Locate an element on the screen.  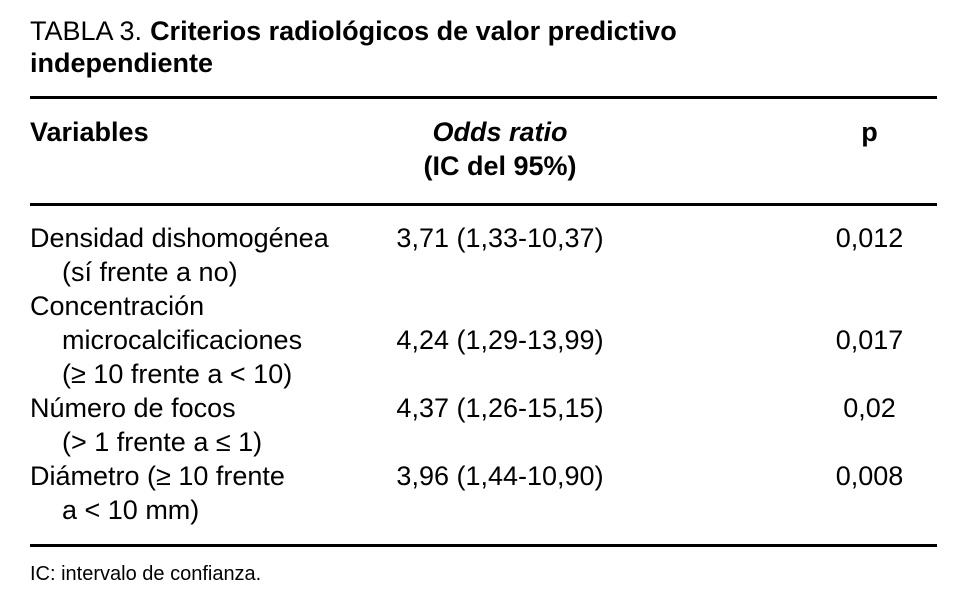
variable-label-continuation: microcalcificaciones is located at coordinates (182, 339).